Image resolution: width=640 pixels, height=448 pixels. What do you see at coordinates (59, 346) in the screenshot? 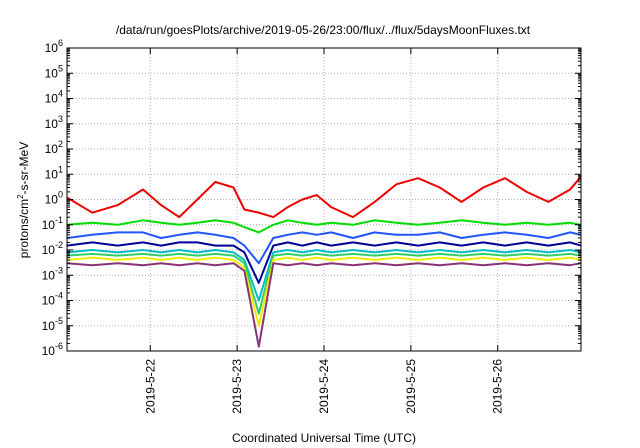
I see `y-tick-exponent: -6` at bounding box center [59, 346].